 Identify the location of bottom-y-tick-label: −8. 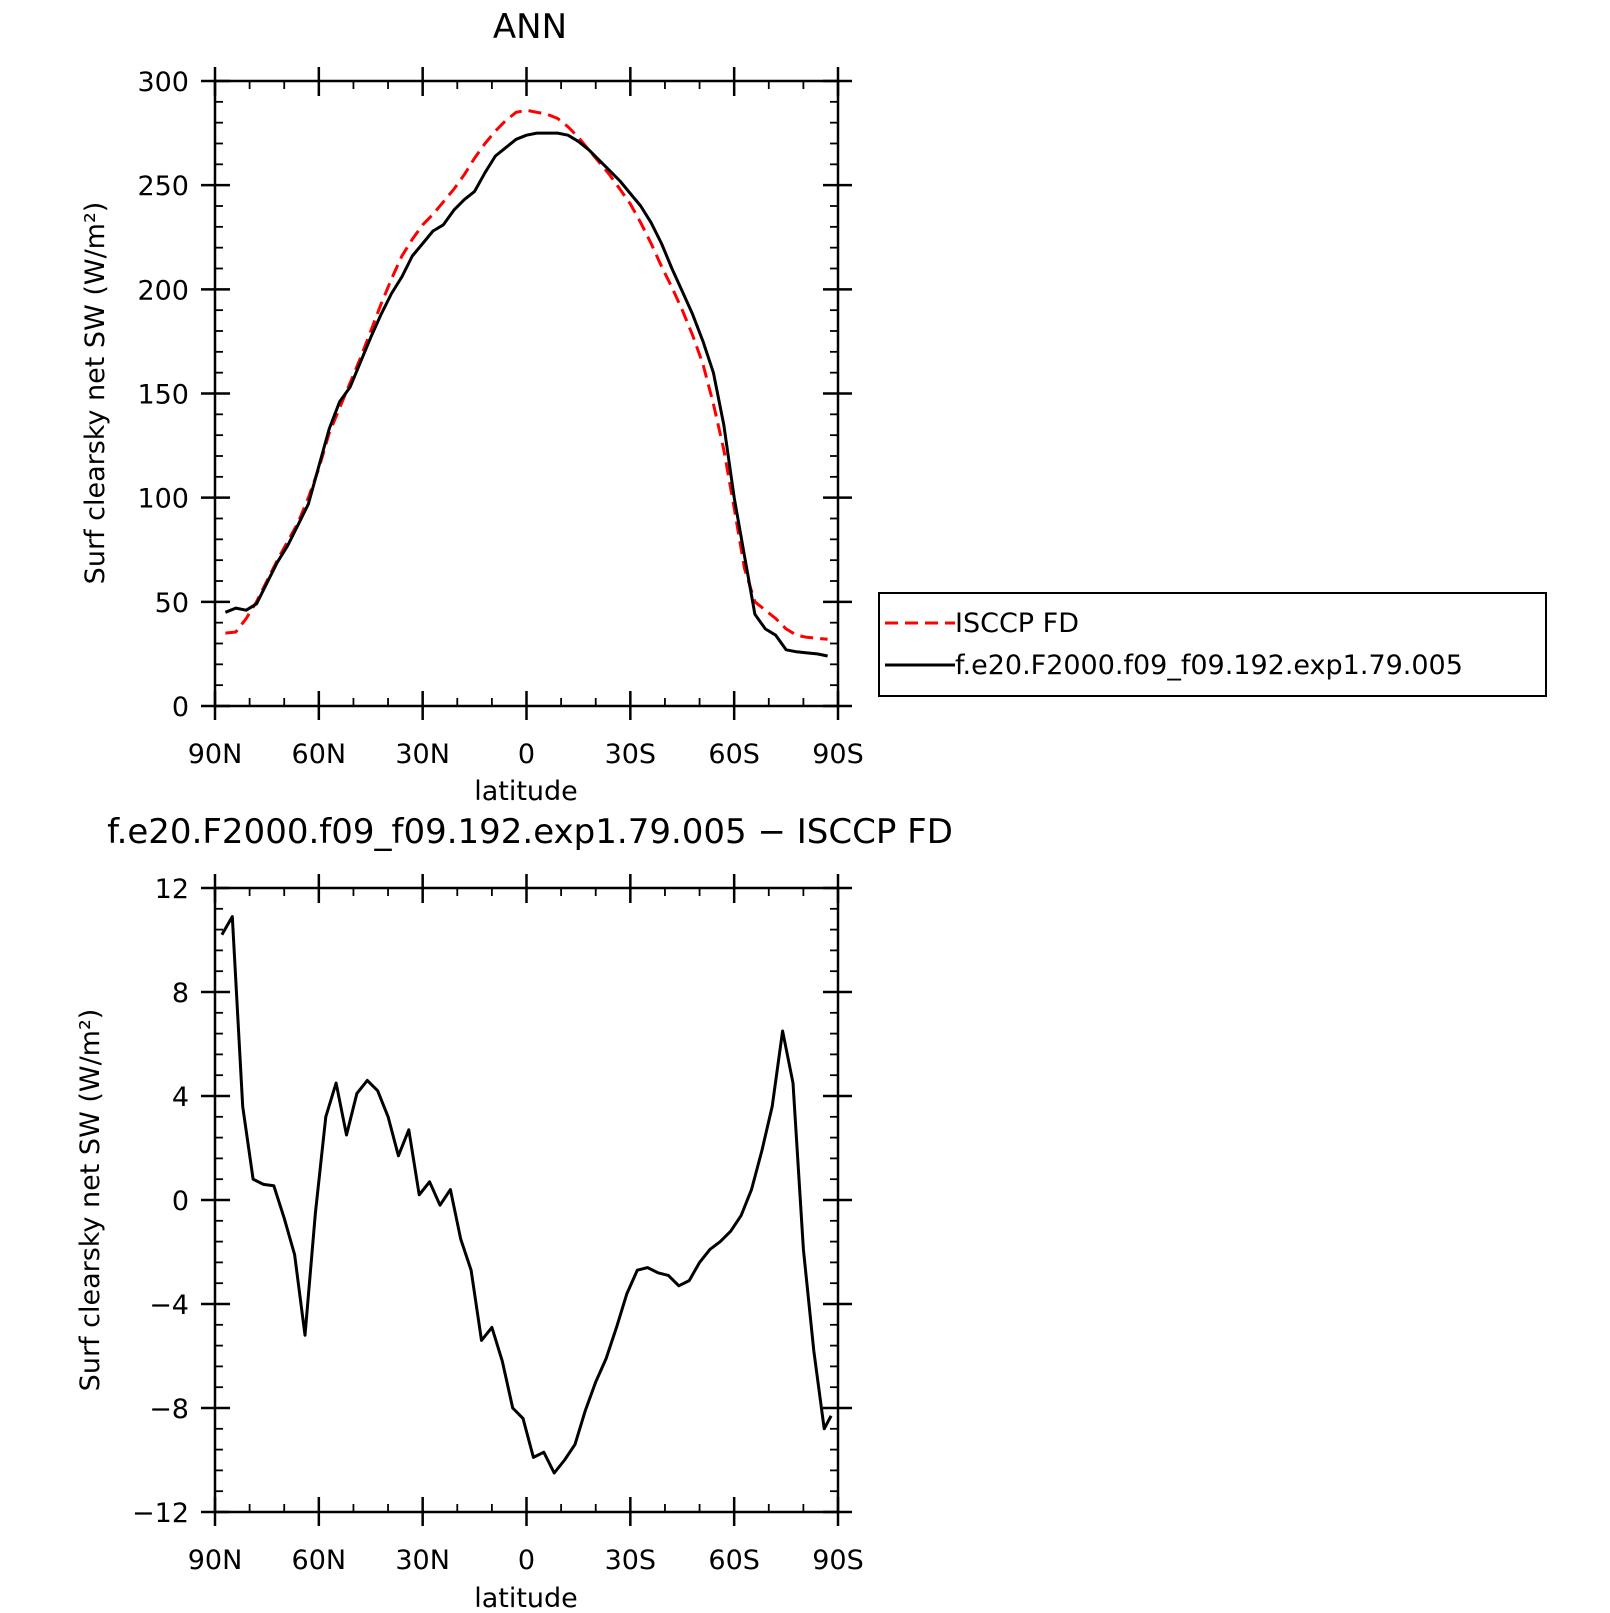
(169, 1409).